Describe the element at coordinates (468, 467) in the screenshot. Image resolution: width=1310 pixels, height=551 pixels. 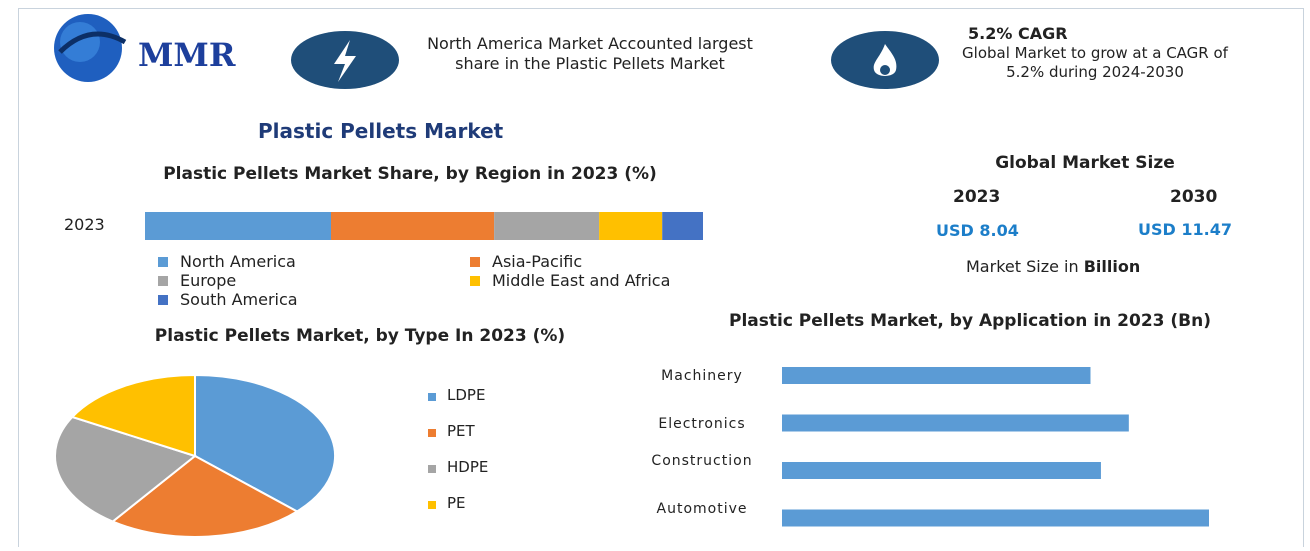
I see `legend-label: HDPE` at that location.